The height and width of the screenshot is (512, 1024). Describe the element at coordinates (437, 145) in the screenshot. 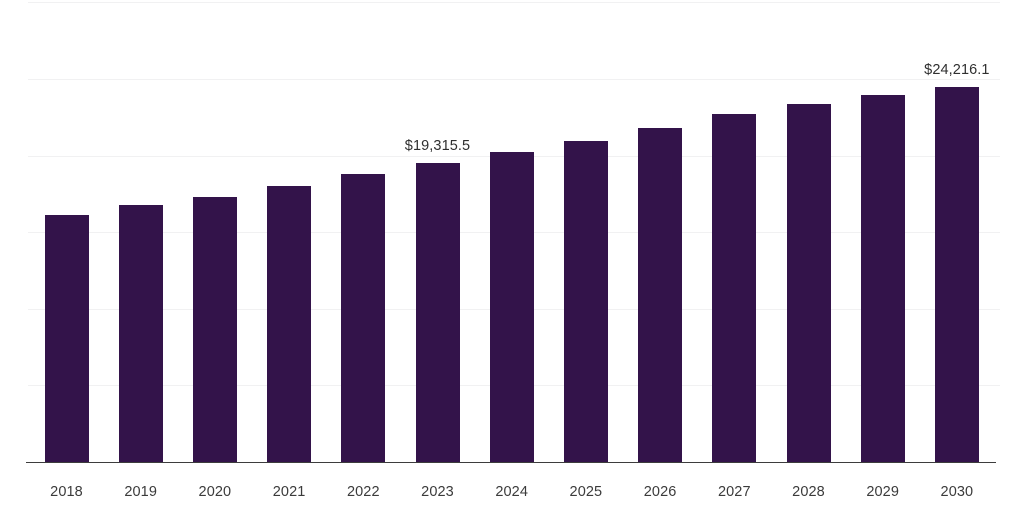

I see `bar-value-label-2023: $19,315.5` at that location.